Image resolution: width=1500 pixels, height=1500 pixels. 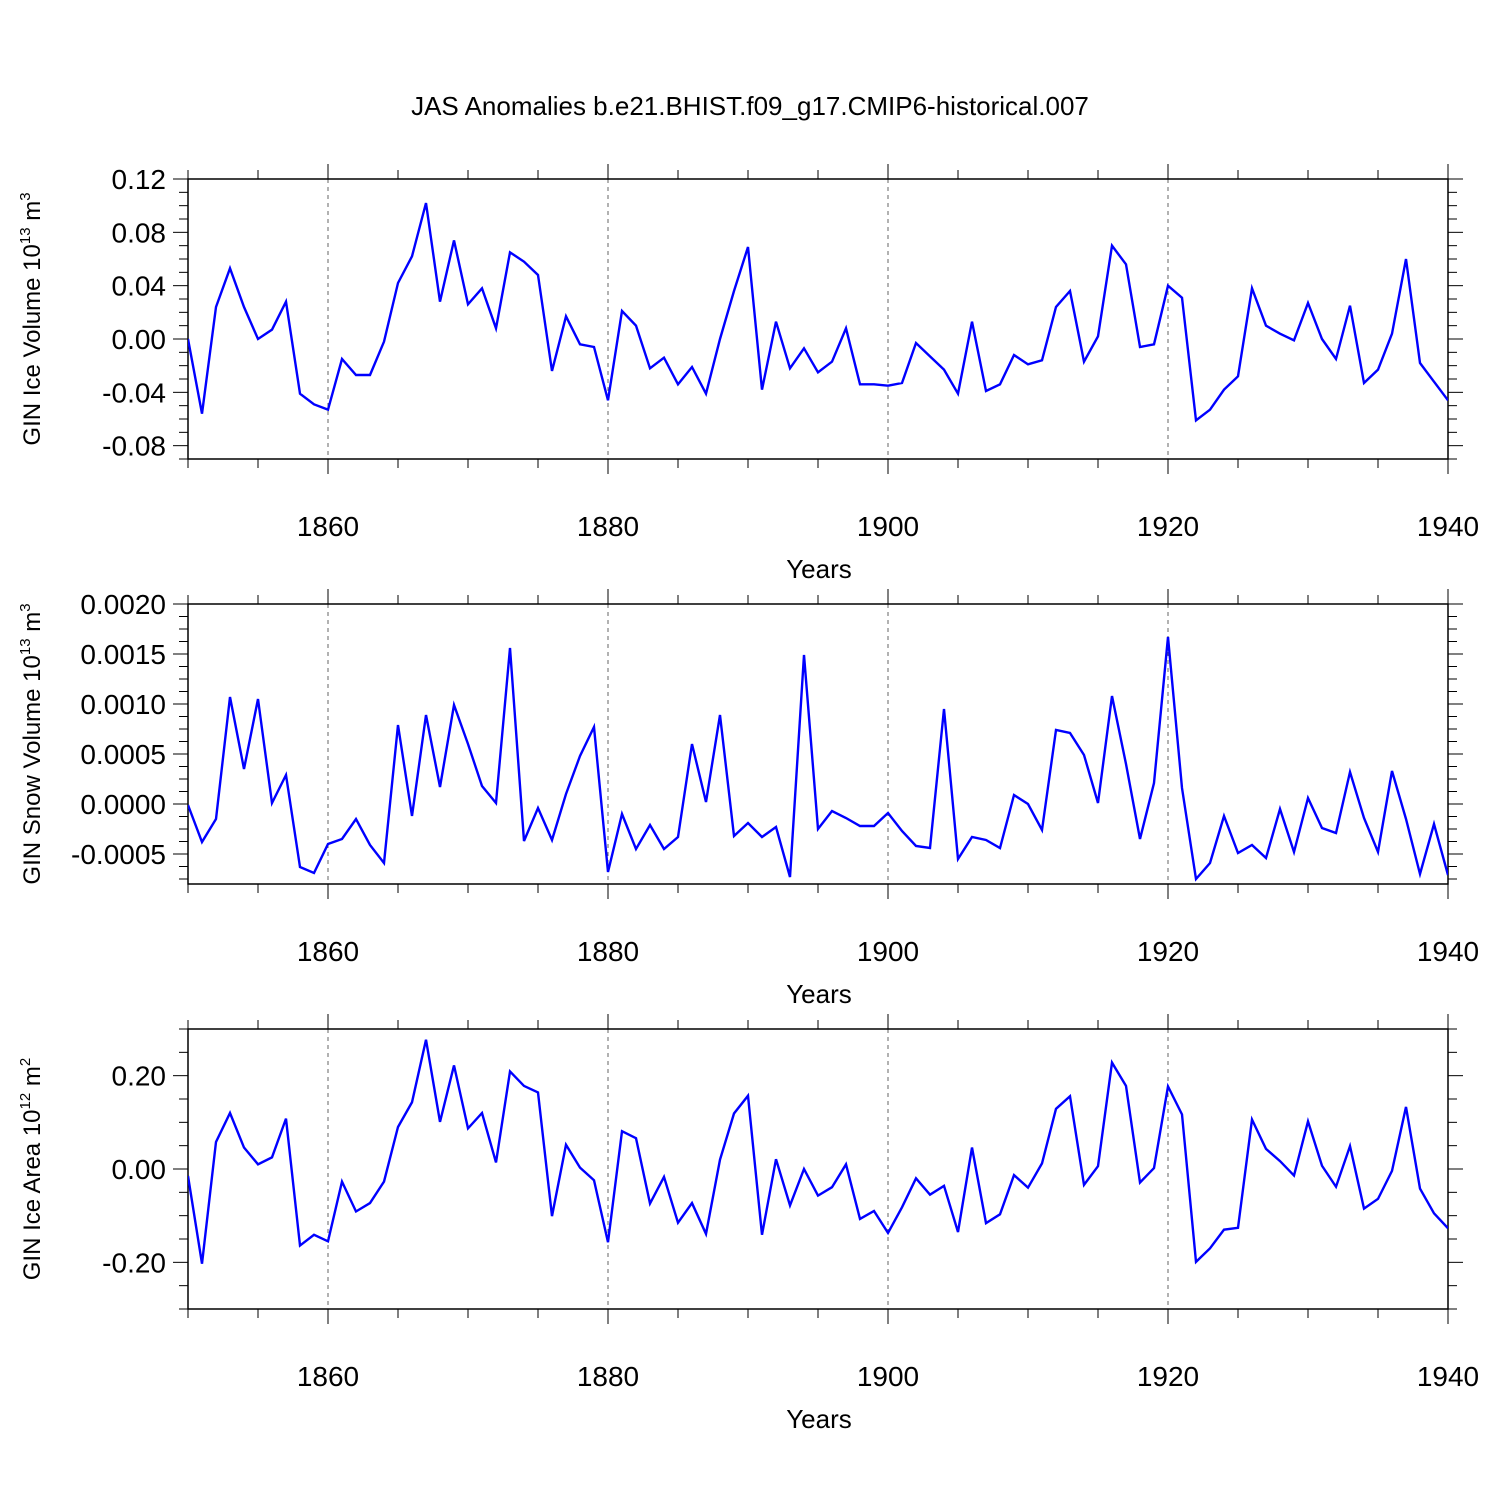 I want to click on y-tick-label: 0.12, so click(x=139, y=179).